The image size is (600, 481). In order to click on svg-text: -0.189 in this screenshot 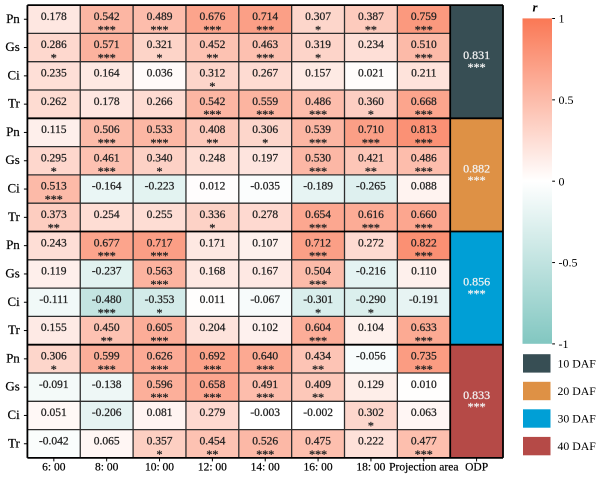, I will do `click(318, 187)`.